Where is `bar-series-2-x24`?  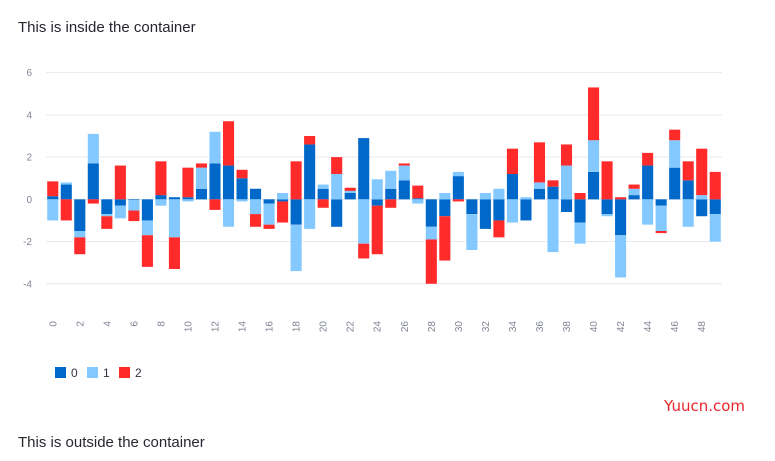 bar-series-2-x24 is located at coordinates (377, 230).